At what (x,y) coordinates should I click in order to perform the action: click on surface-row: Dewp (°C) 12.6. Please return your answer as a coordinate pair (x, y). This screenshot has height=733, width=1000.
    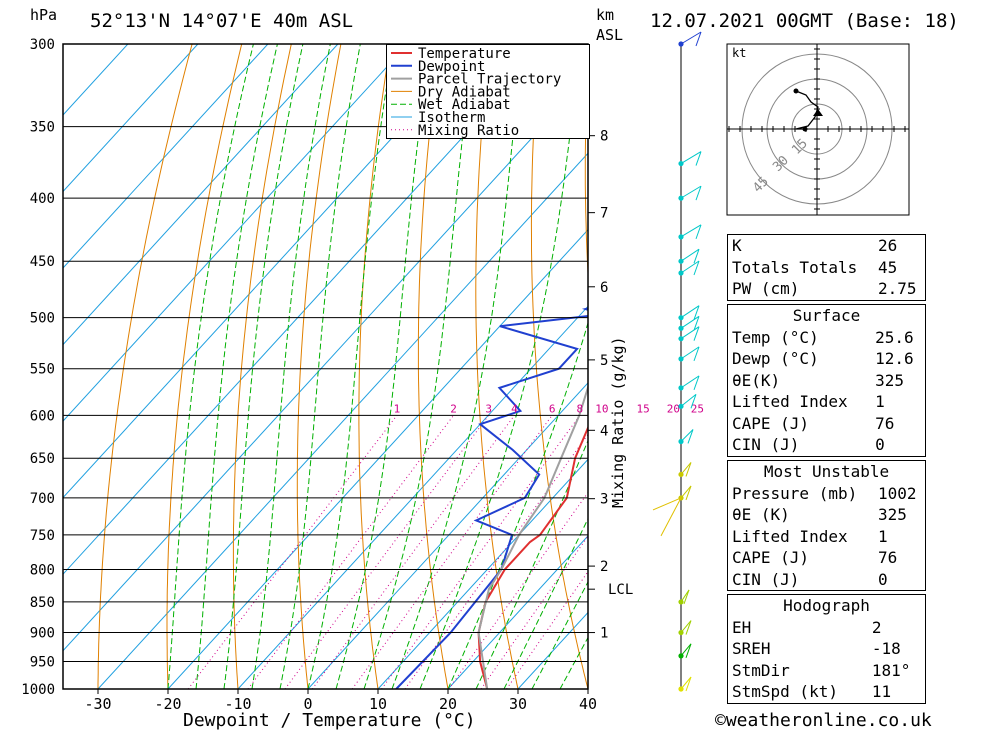
    Looking at the image, I should click on (827, 359).